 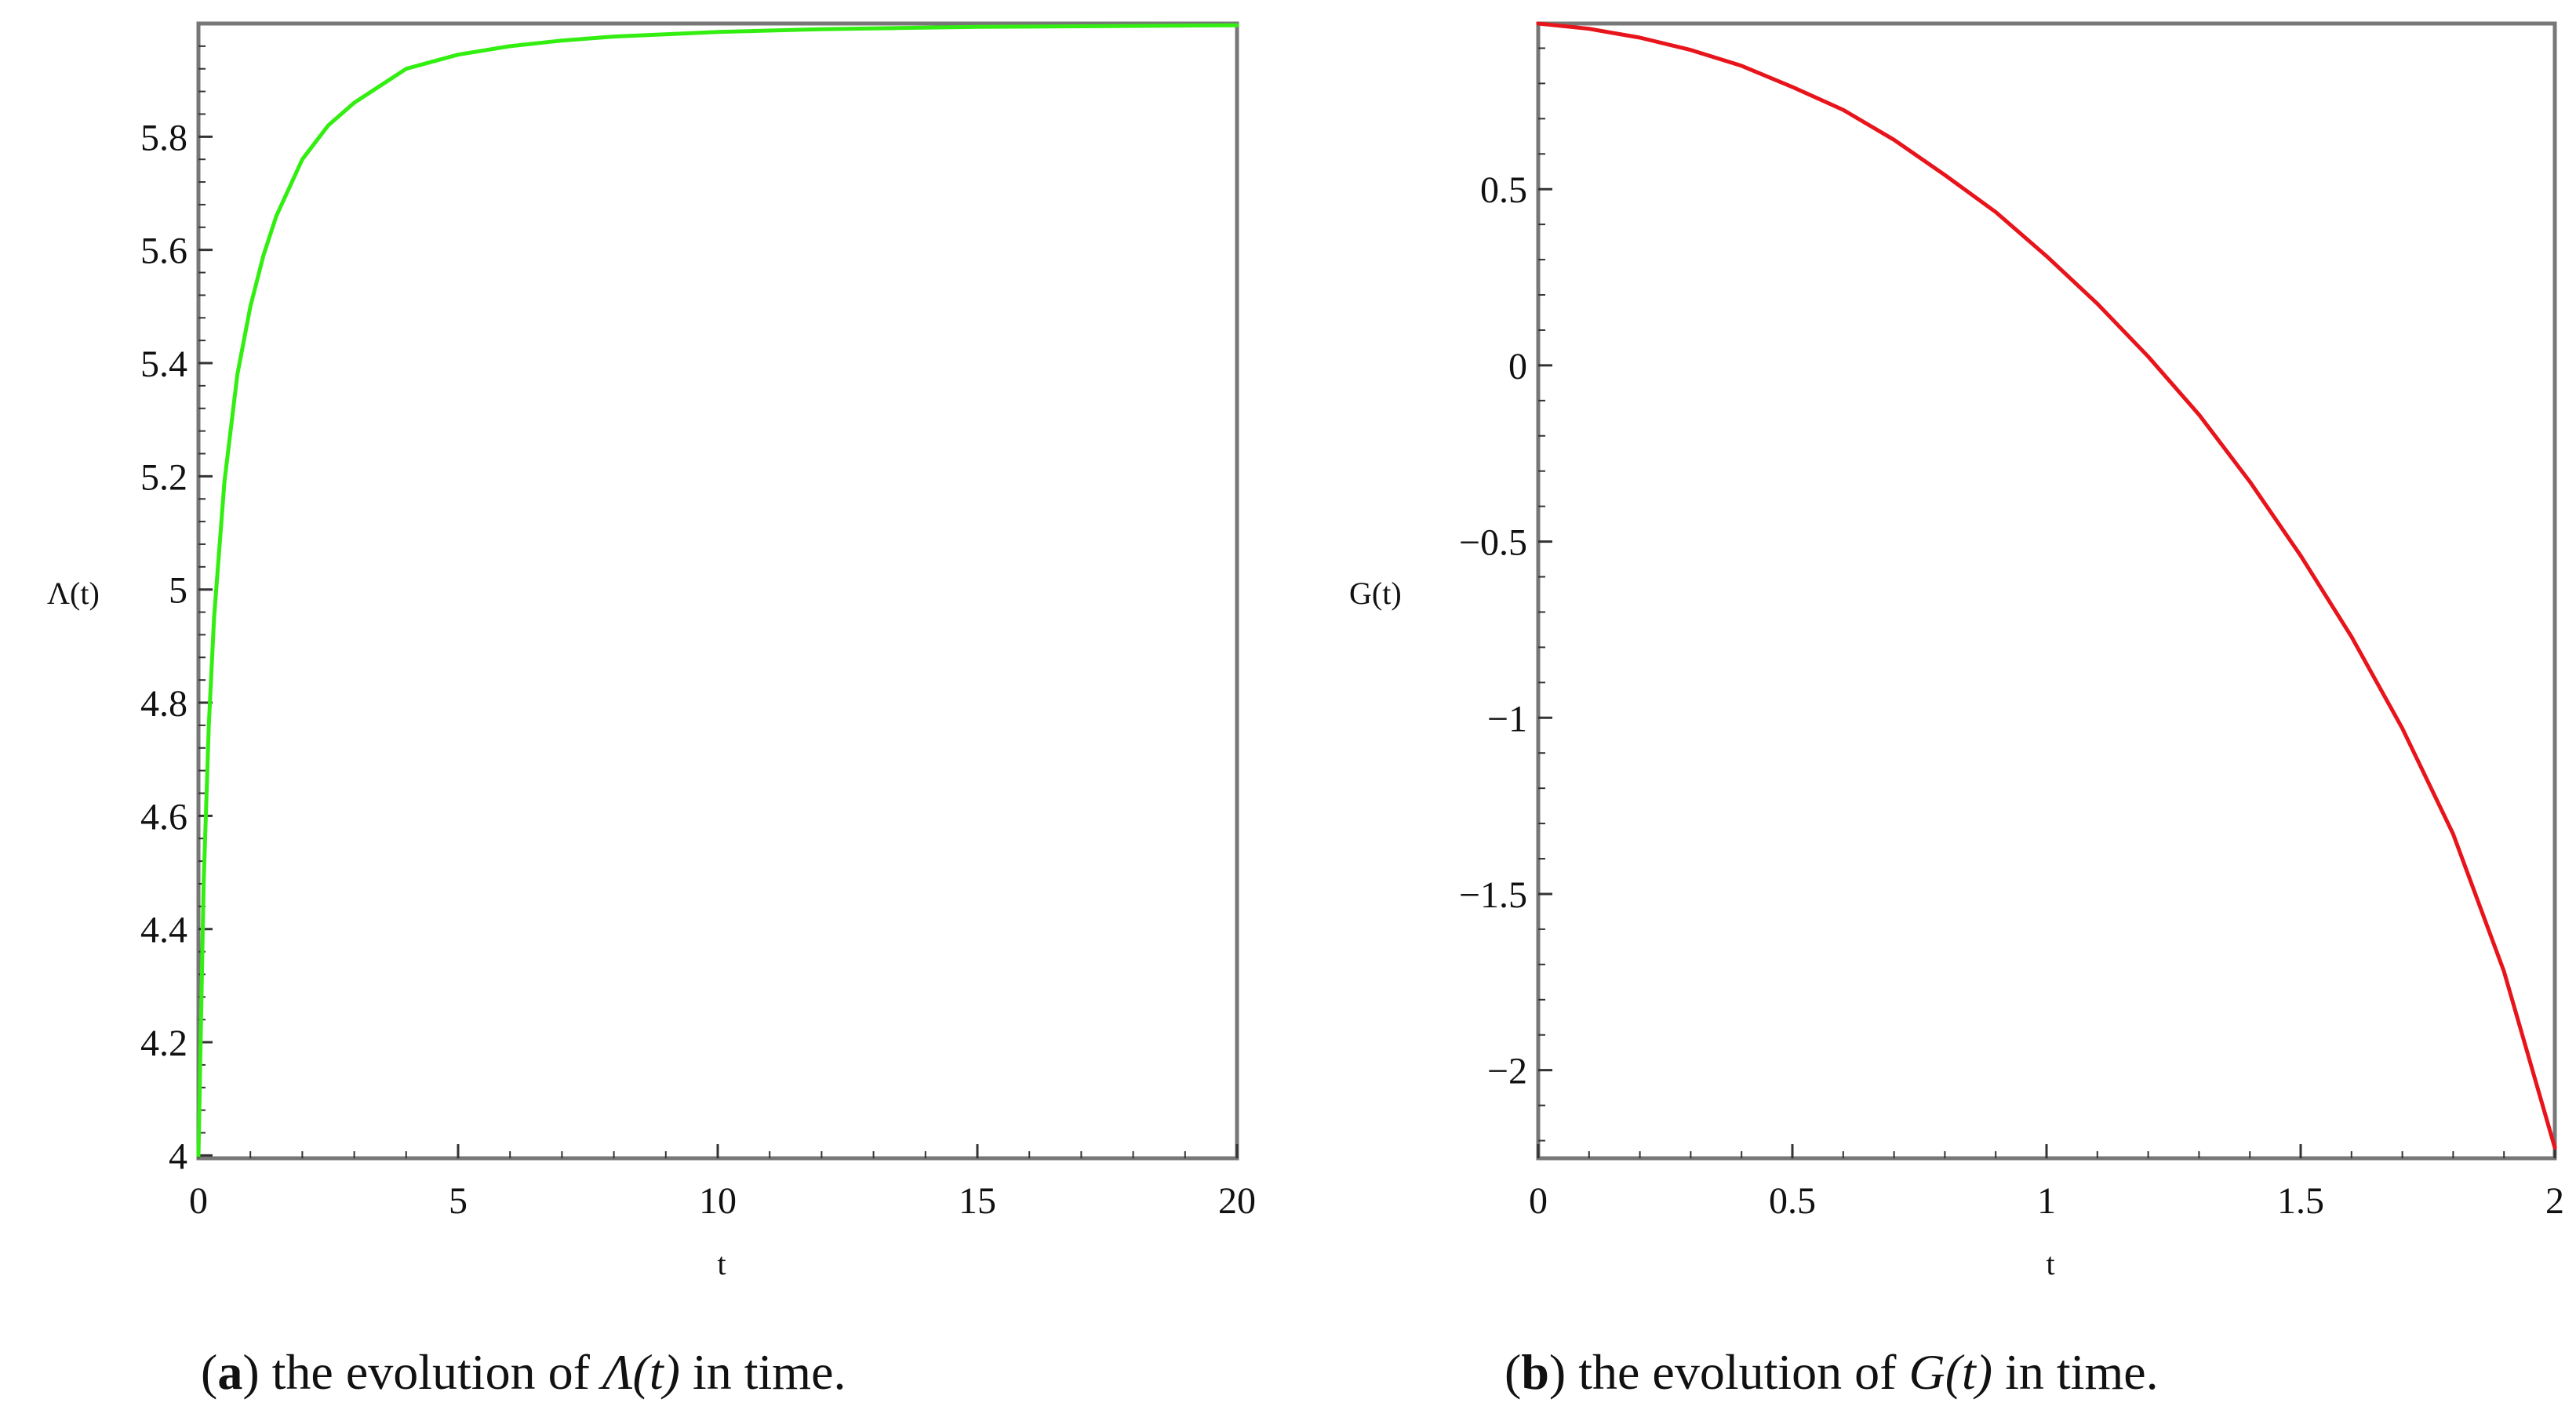 I want to click on panel-a-y-tick-label: 4, so click(x=178, y=1156).